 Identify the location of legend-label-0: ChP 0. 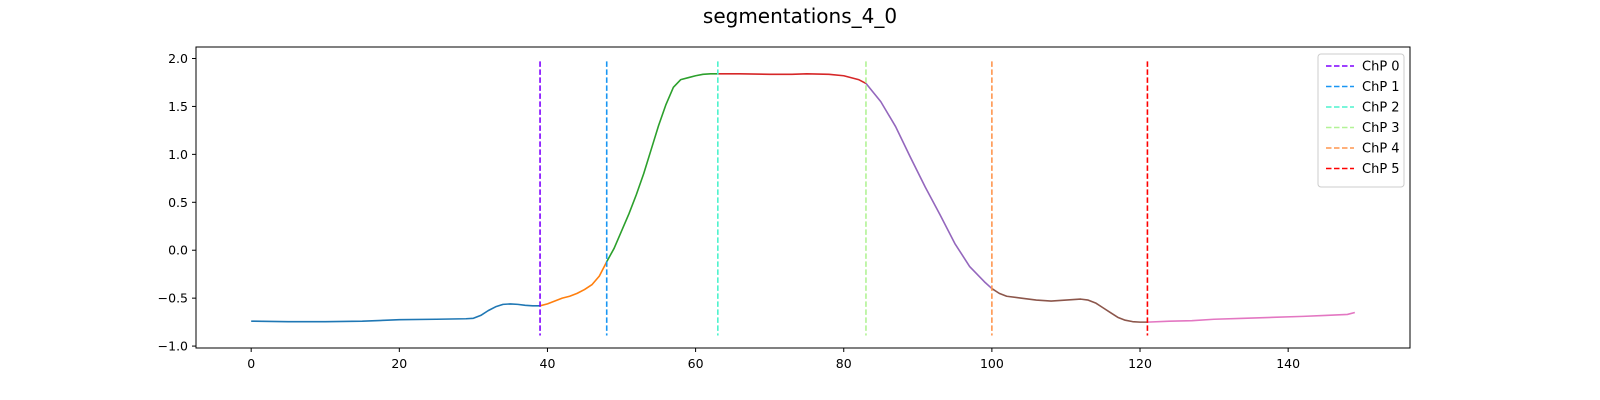
(1381, 67).